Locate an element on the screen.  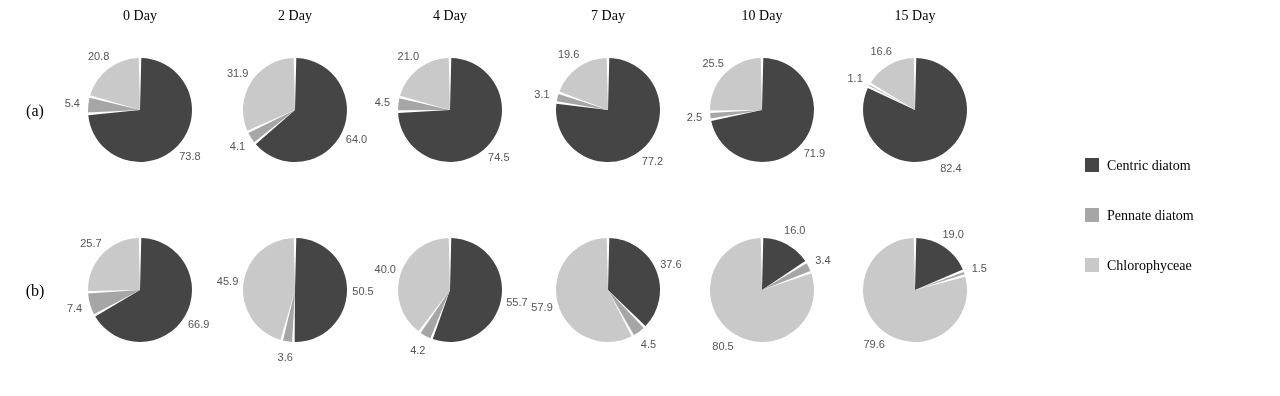
data-label: 3.4 is located at coordinates (823, 259).